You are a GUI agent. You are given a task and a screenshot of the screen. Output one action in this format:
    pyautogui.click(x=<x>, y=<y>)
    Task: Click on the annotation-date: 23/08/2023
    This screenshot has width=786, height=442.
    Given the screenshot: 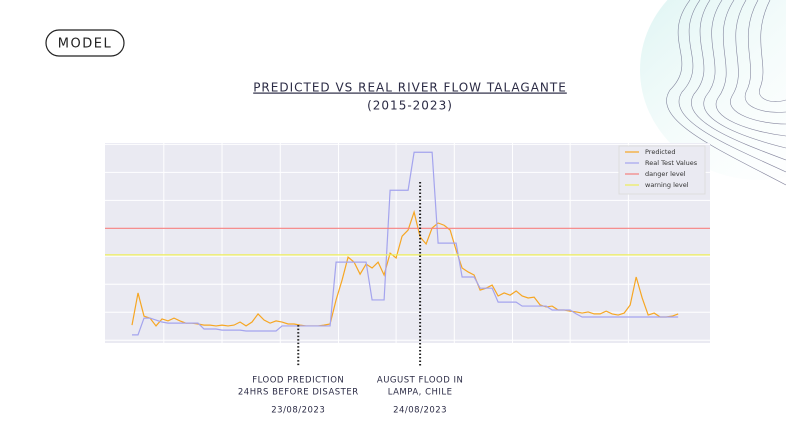 What is the action you would take?
    pyautogui.click(x=298, y=411)
    